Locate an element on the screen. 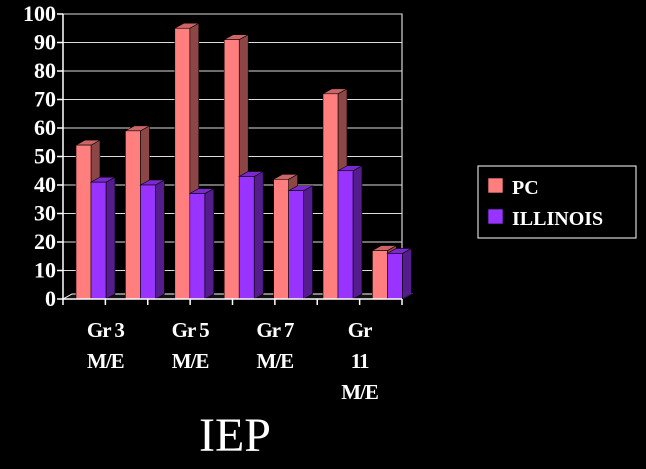  x-category-label: 11 is located at coordinates (360, 361).